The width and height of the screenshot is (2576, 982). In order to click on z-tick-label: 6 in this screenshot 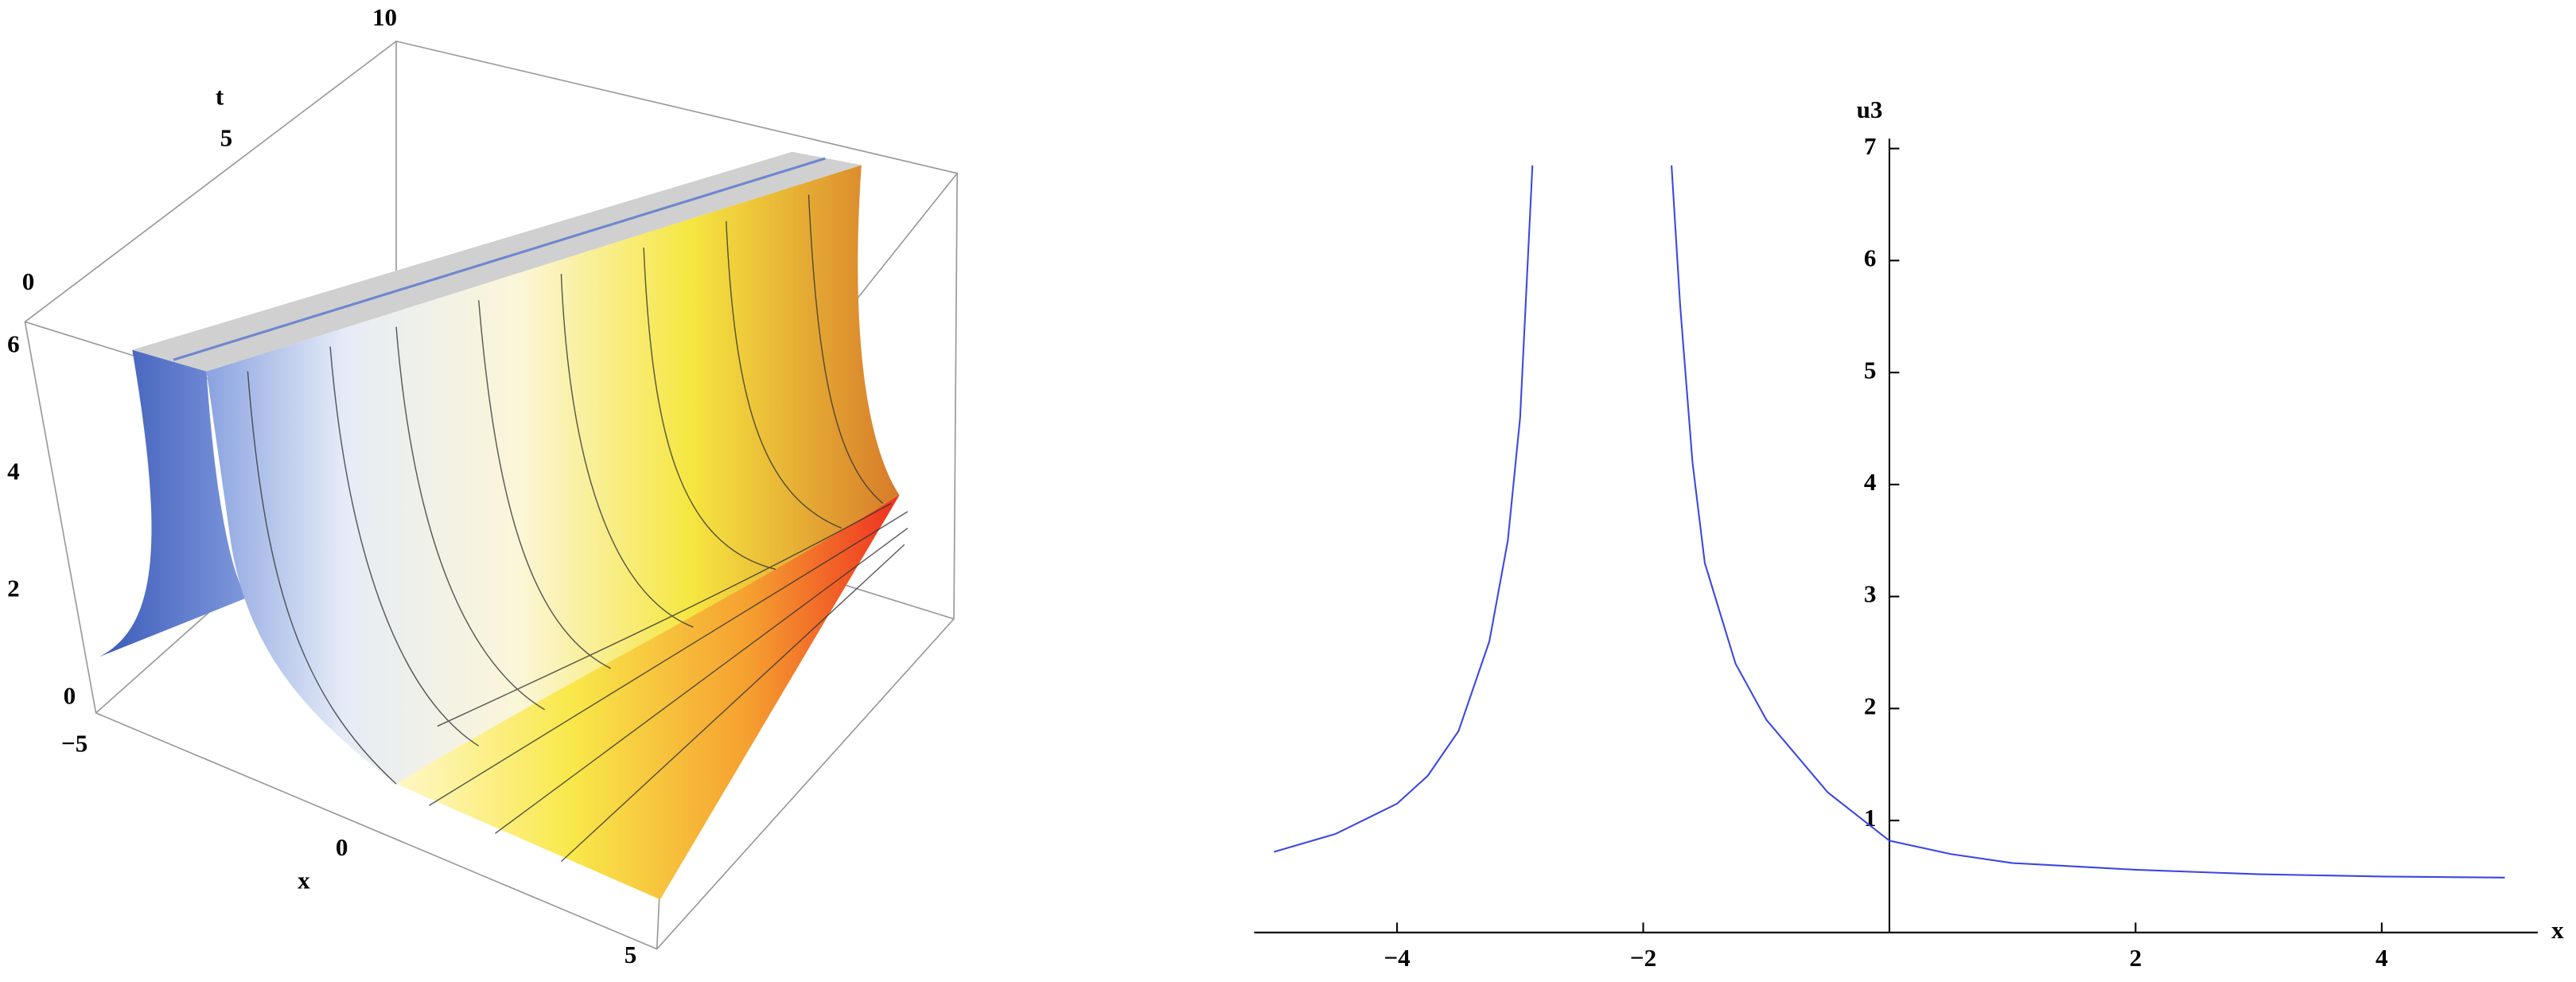, I will do `click(14, 344)`.